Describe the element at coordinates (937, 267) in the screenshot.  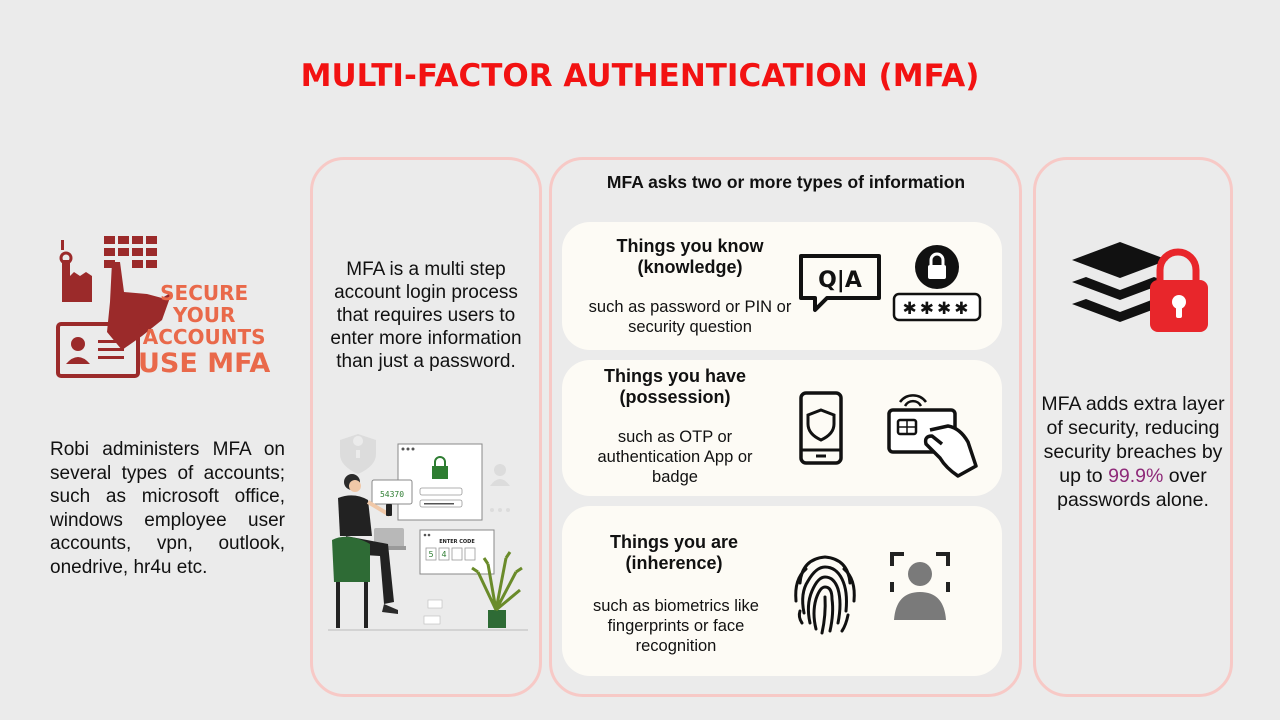
I see `lock-icon` at that location.